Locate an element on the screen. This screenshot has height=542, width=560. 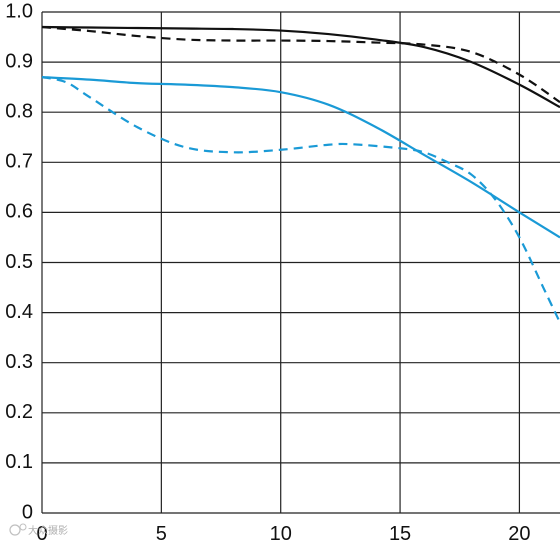
y-tick-label: 0 is located at coordinates (27, 512).